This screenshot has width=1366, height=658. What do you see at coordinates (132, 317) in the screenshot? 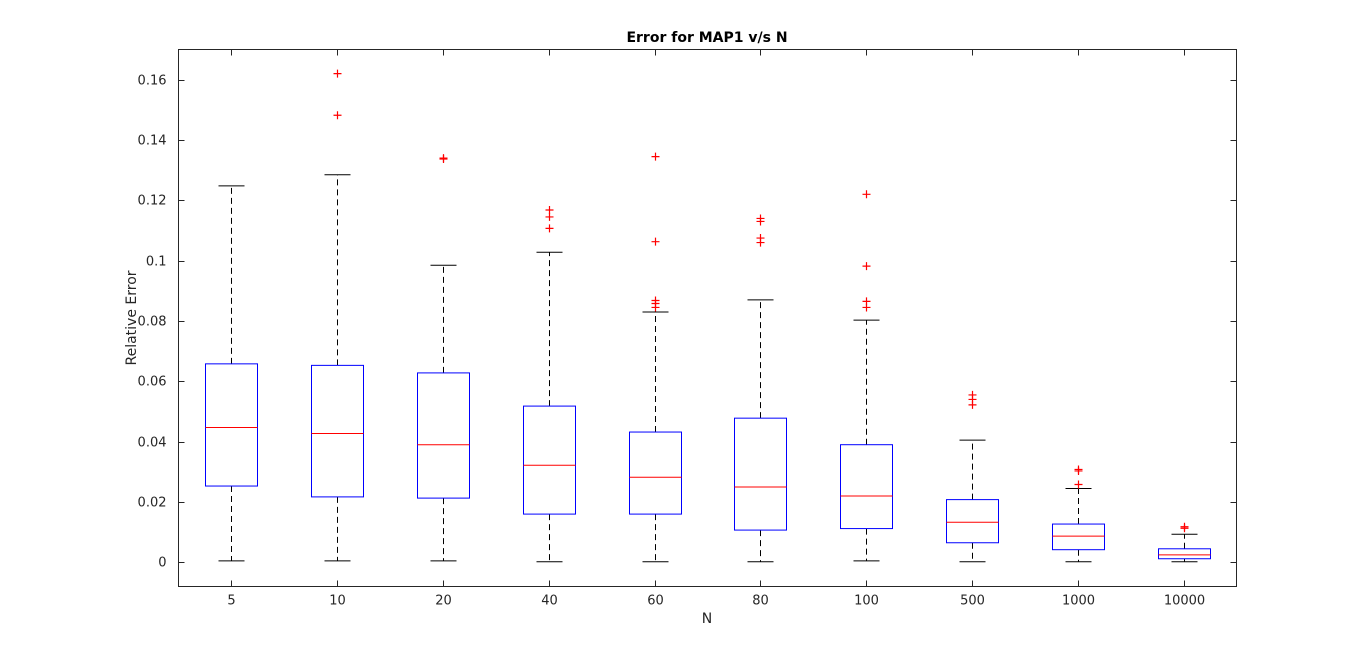
I see `y-axis-label: Relative Error` at bounding box center [132, 317].